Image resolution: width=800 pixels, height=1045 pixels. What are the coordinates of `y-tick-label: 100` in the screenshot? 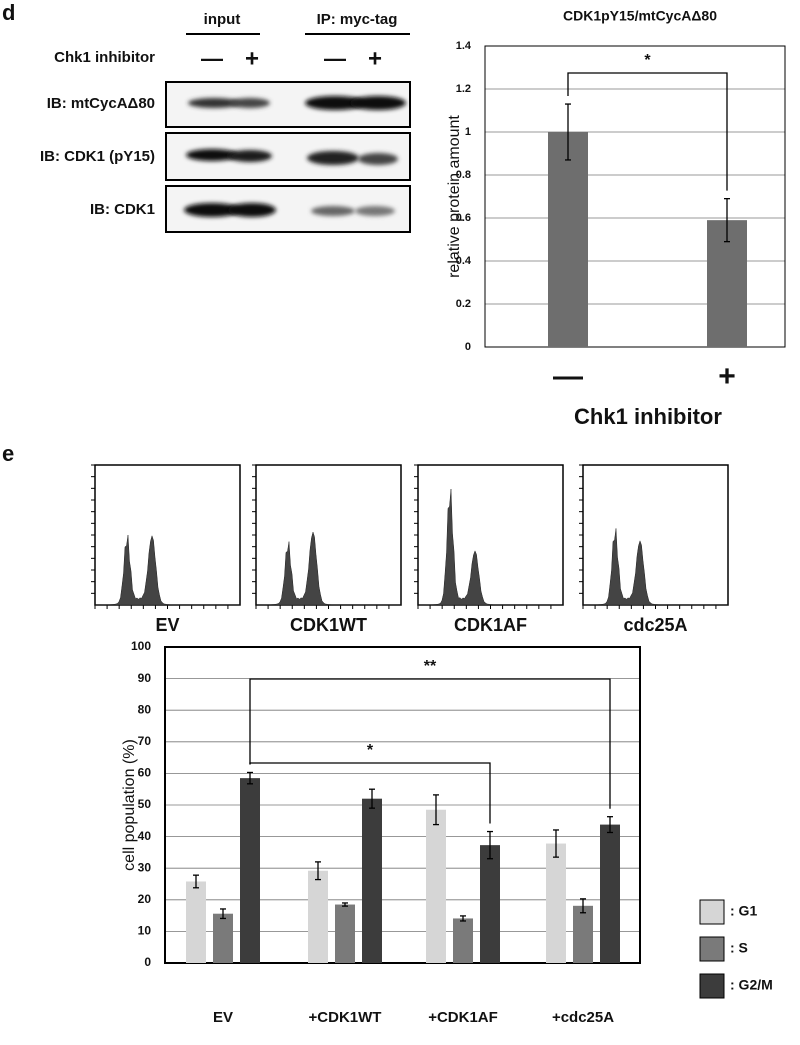 It's located at (141, 646).